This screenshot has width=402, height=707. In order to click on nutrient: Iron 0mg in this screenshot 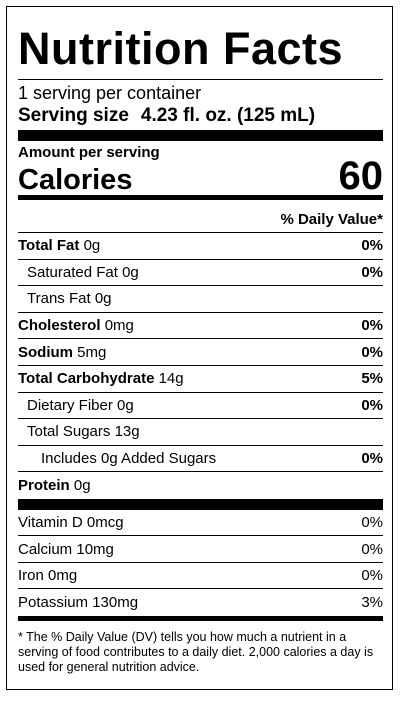, I will do `click(47, 575)`.